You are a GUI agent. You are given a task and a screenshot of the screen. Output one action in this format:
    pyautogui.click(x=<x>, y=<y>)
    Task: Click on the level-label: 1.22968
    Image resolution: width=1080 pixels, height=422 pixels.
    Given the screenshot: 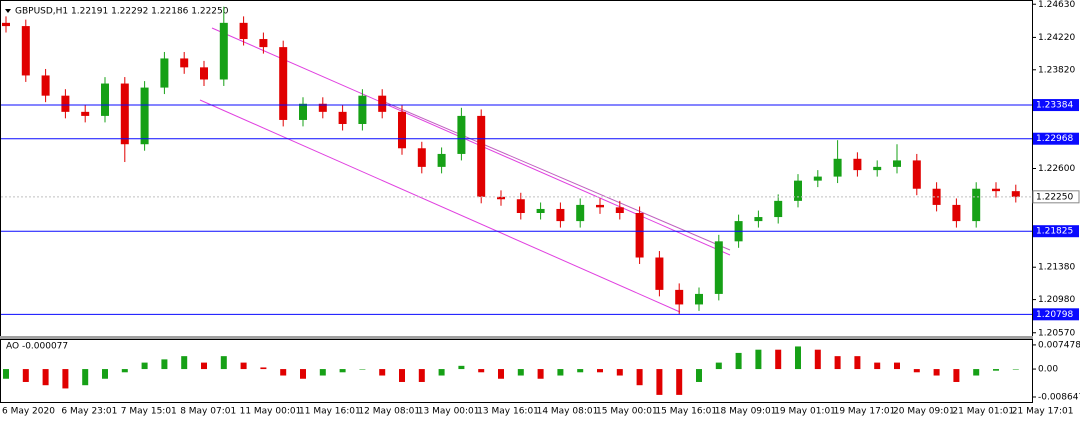 What is the action you would take?
    pyautogui.click(x=1054, y=139)
    